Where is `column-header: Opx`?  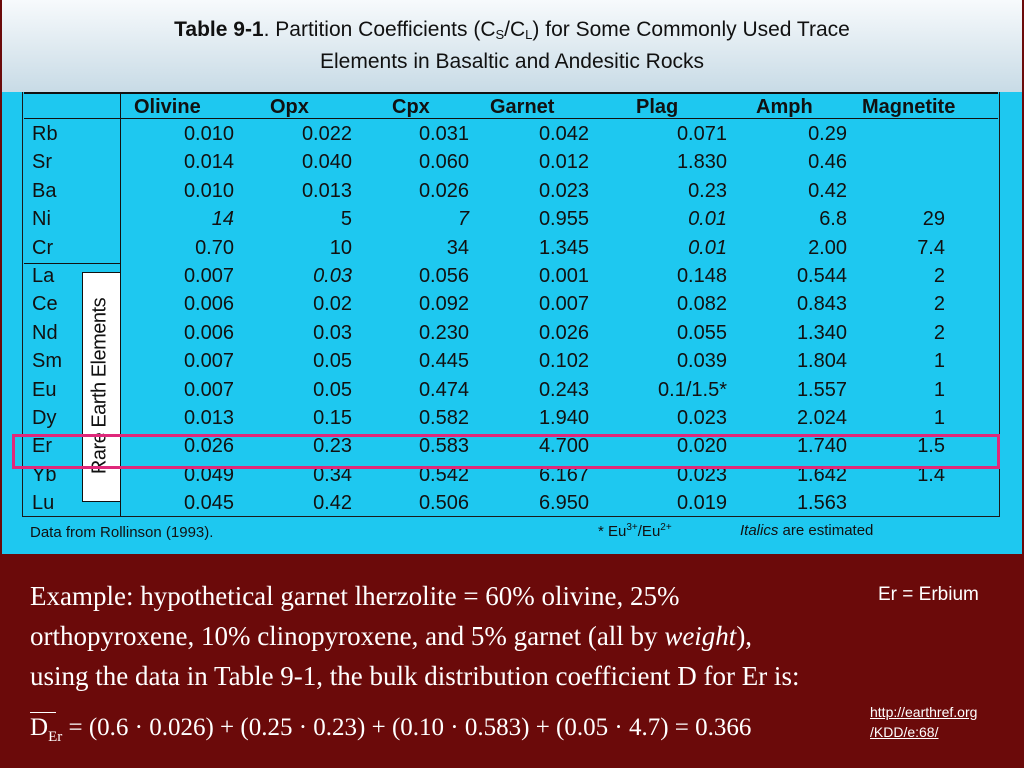 column-header: Opx is located at coordinates (289, 107).